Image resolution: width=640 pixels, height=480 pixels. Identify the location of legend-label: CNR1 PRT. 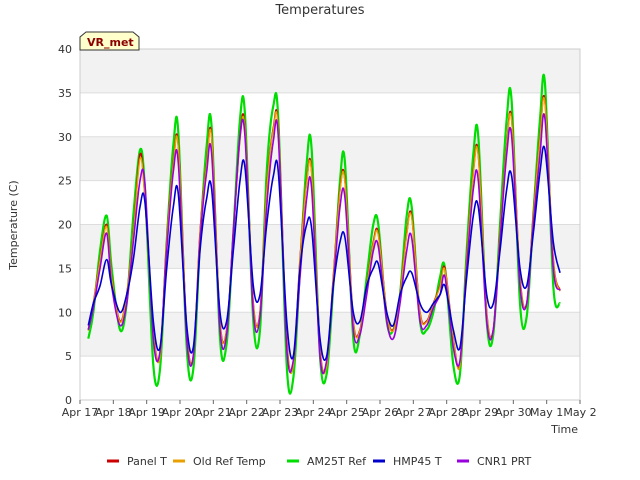
(504, 461).